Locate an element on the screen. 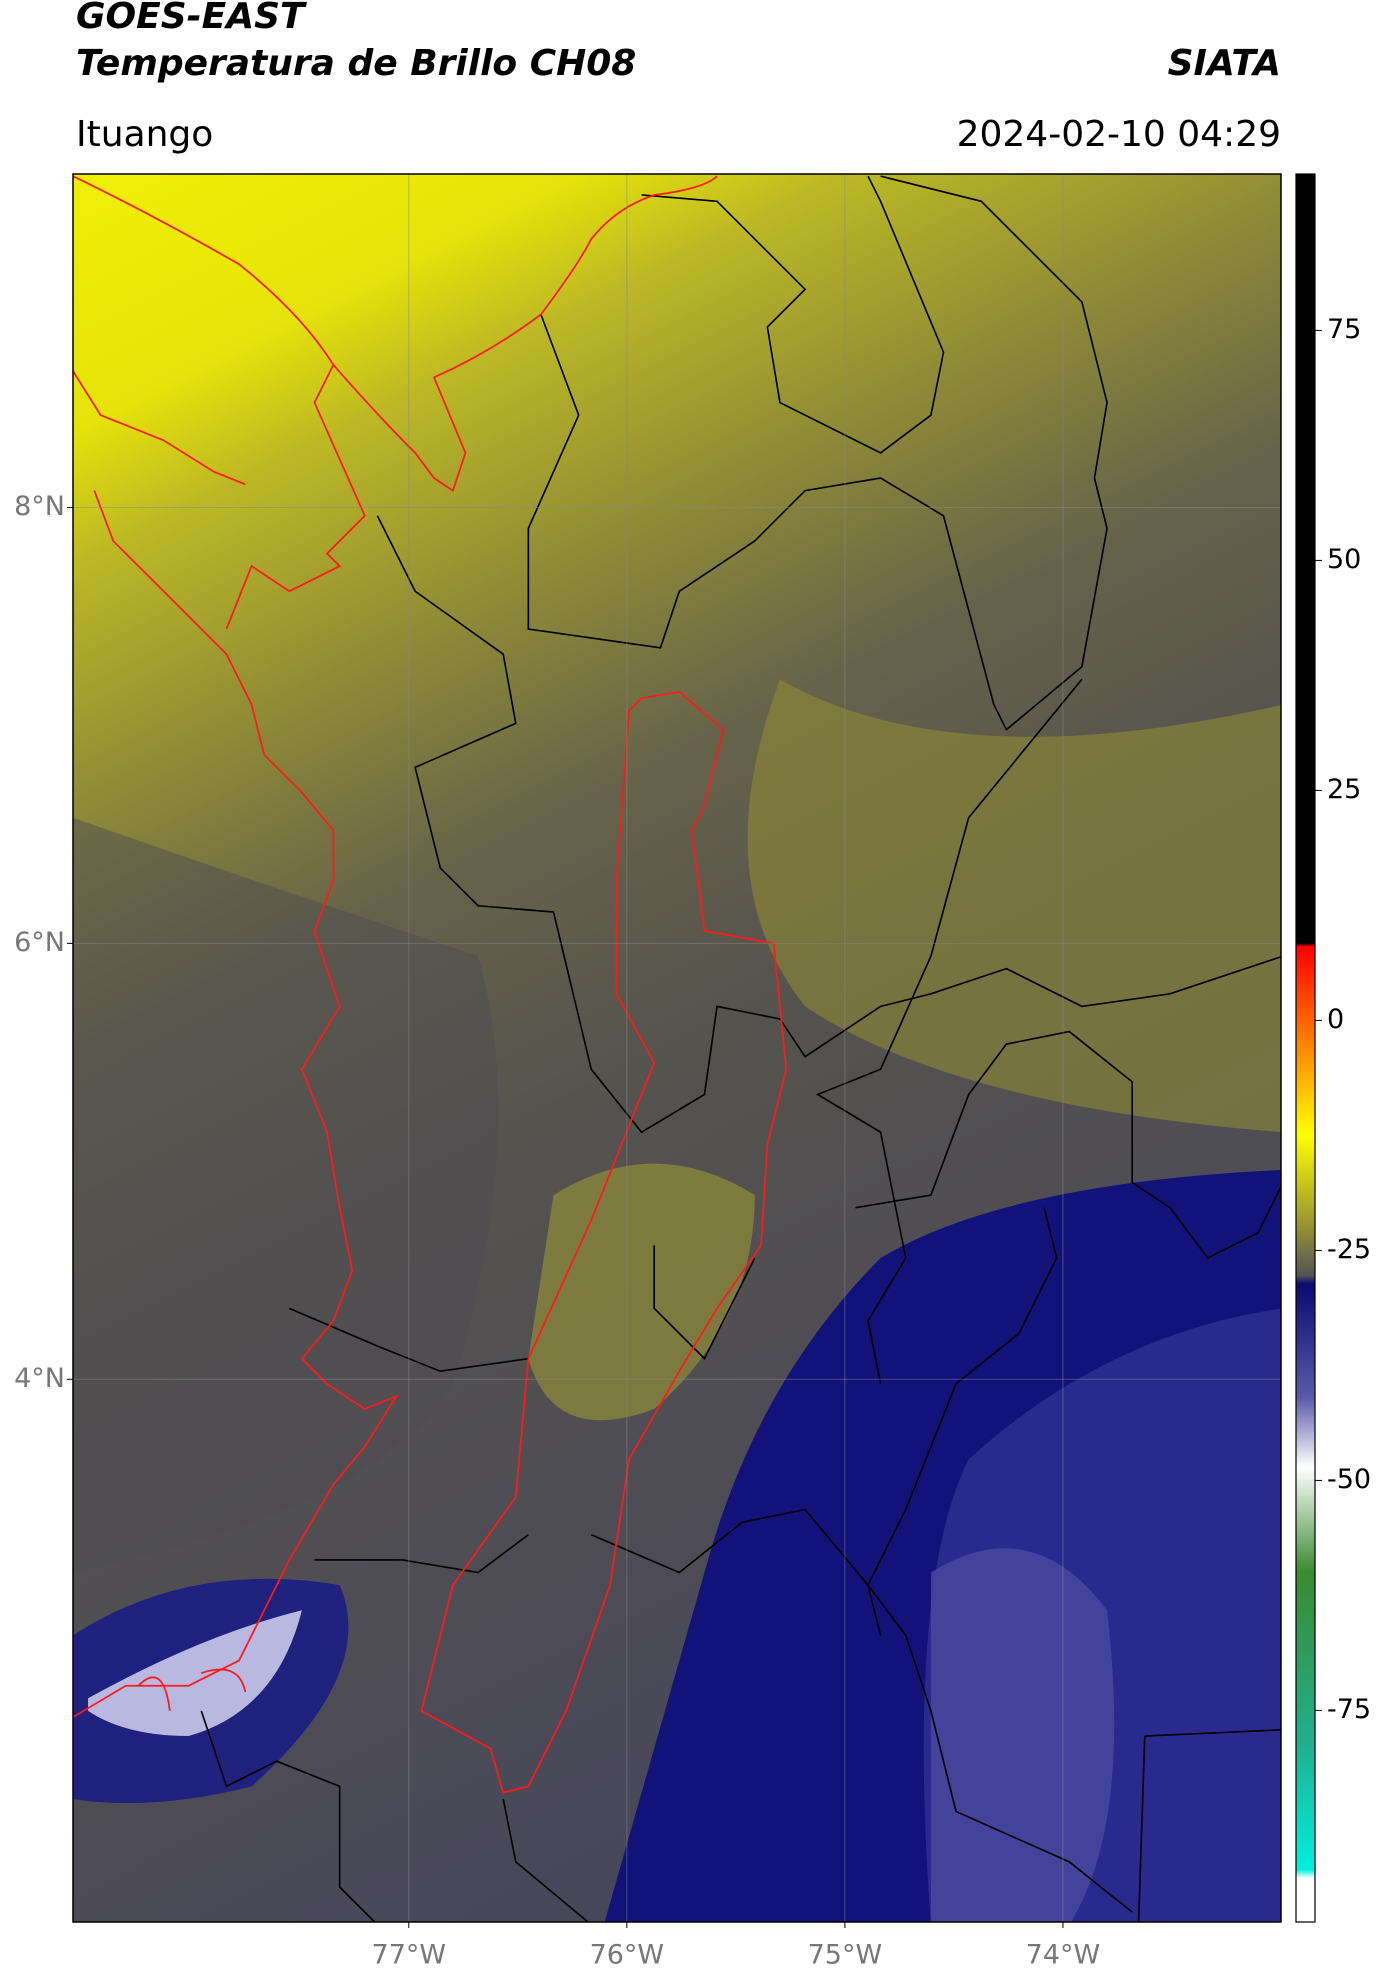  location: Ituango is located at coordinates (144, 134).